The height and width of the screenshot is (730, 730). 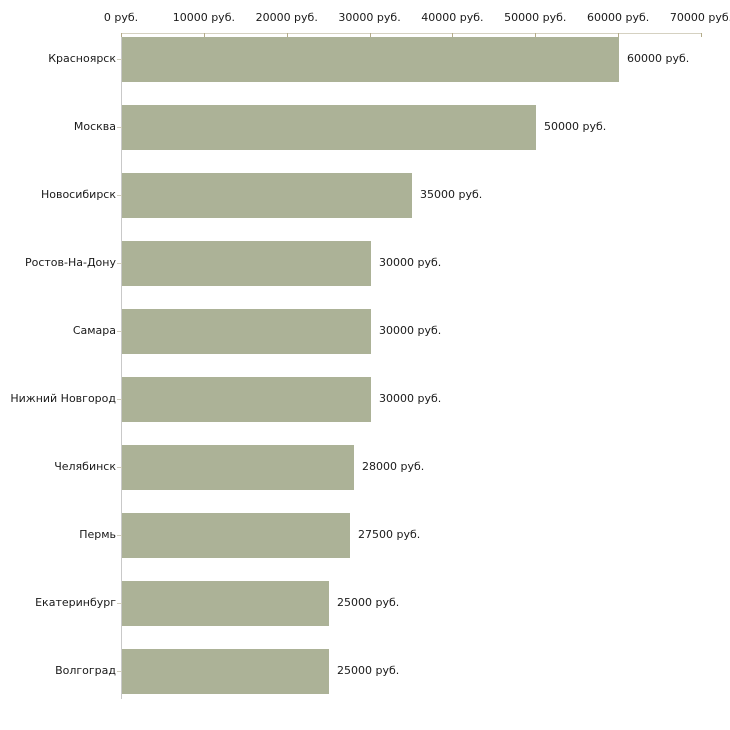 What do you see at coordinates (699, 17) in the screenshot?
I see `x-axis-tick-label: 70000 руб.` at bounding box center [699, 17].